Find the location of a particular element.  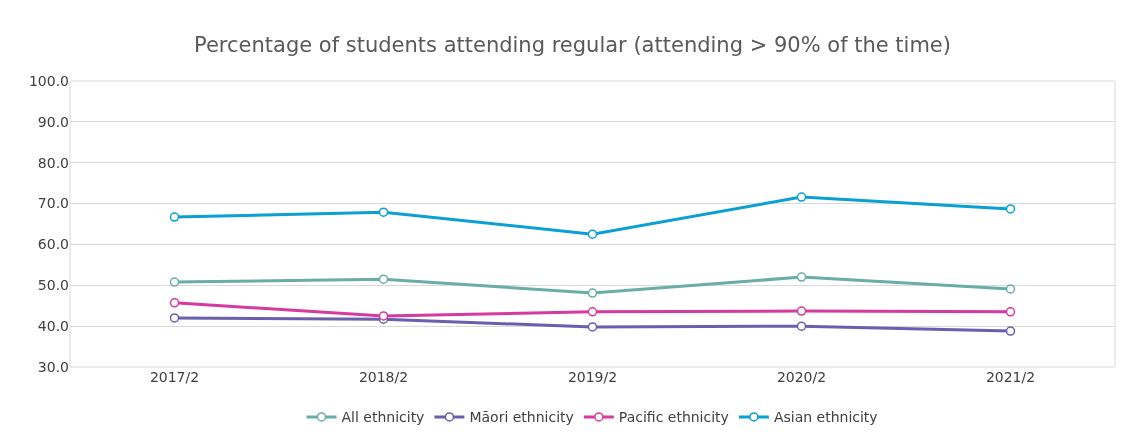

x-tick-label: 2017/2 is located at coordinates (174, 377).